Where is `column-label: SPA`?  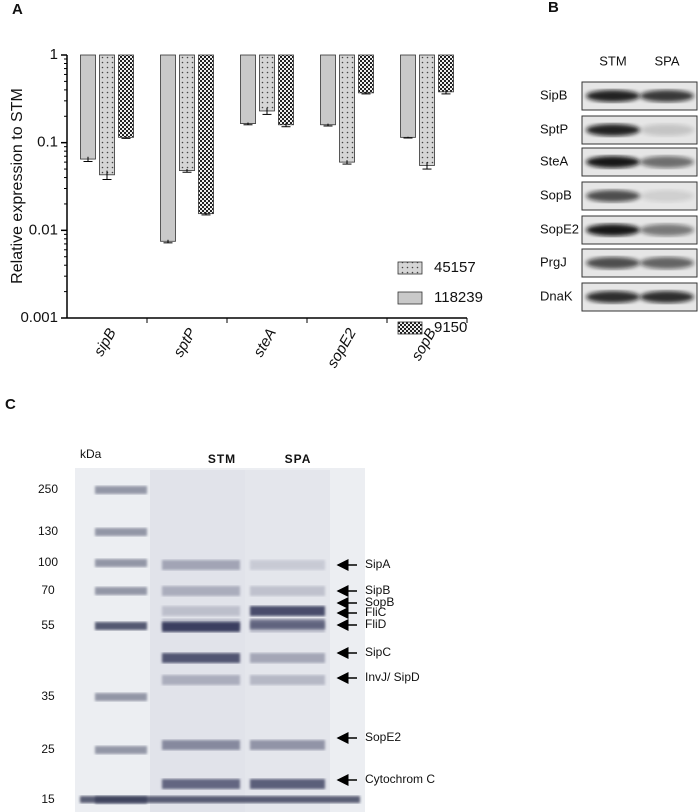 column-label: SPA is located at coordinates (666, 60).